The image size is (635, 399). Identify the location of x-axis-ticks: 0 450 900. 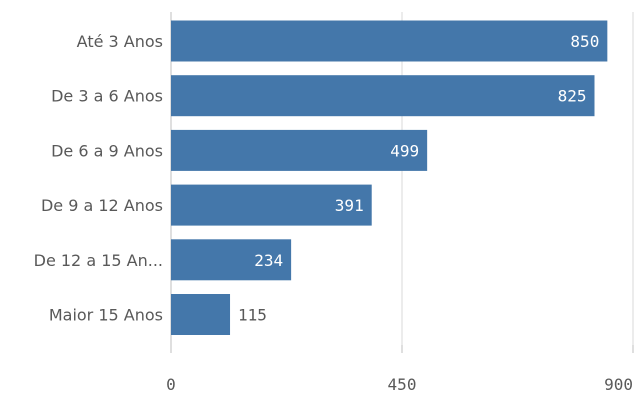
(400, 369).